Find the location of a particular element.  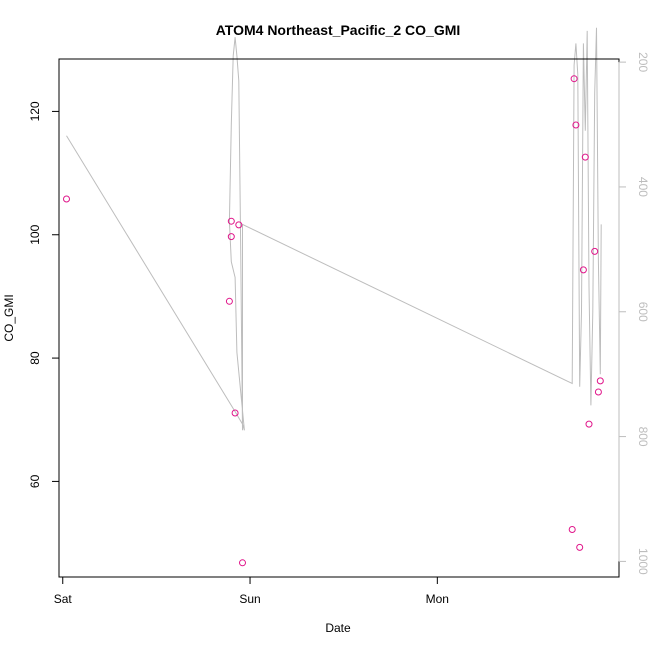

chart-title: ATOM4 Northeast_Pacific_2 CO_GMI is located at coordinates (338, 30).